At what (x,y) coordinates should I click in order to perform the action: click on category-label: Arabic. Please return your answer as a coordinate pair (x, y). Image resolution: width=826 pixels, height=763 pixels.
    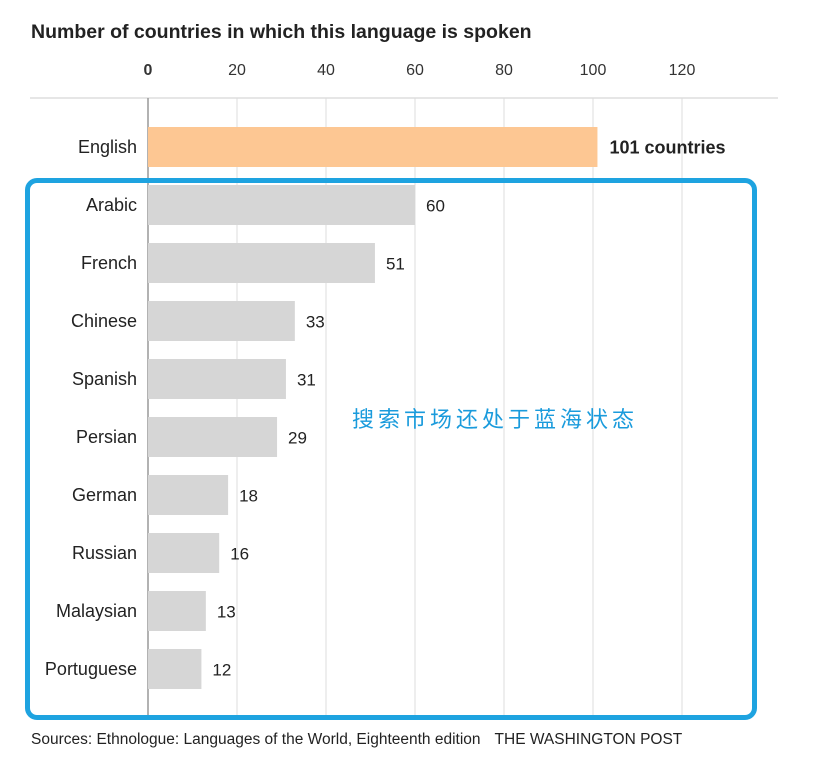
    Looking at the image, I should click on (111, 205).